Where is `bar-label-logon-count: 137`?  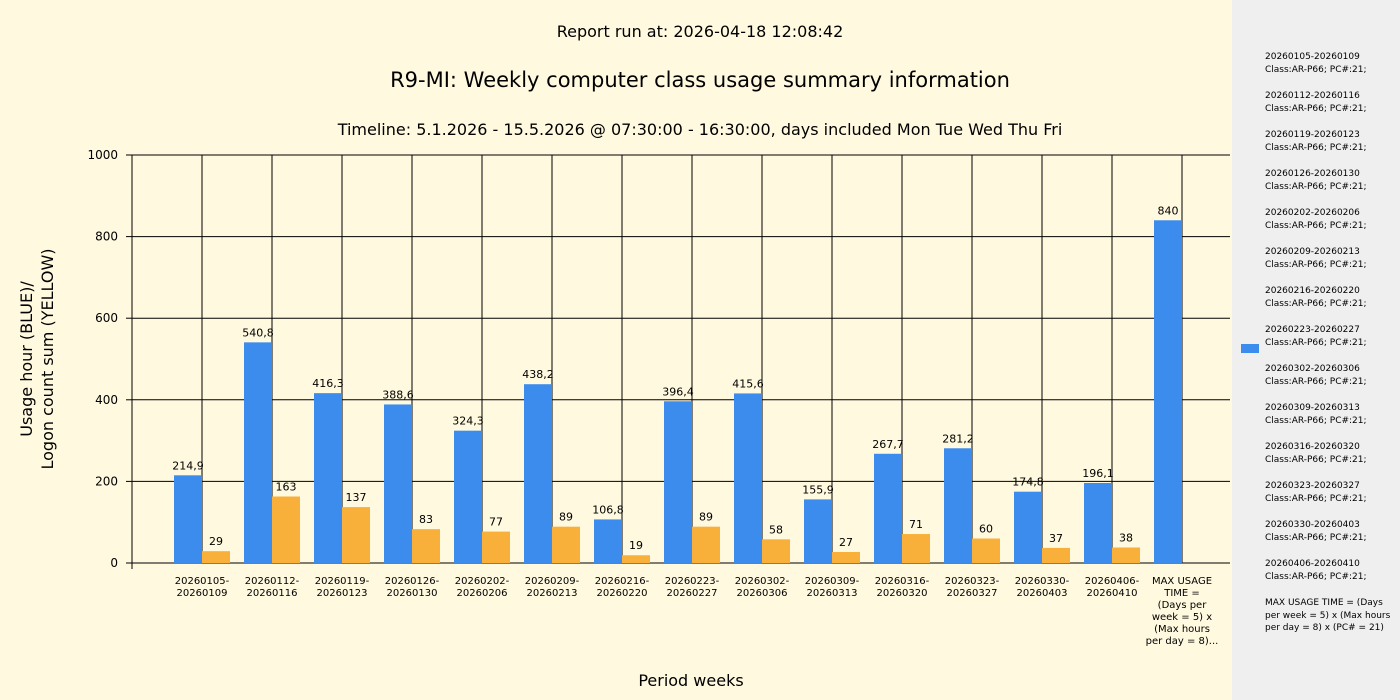
bar-label-logon-count: 137 is located at coordinates (356, 497).